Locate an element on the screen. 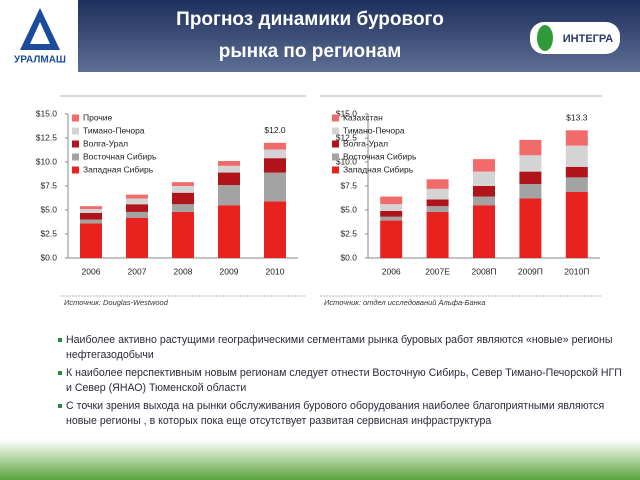 This screenshot has width=640, height=480. x-tick-label: 2007 is located at coordinates (137, 271).